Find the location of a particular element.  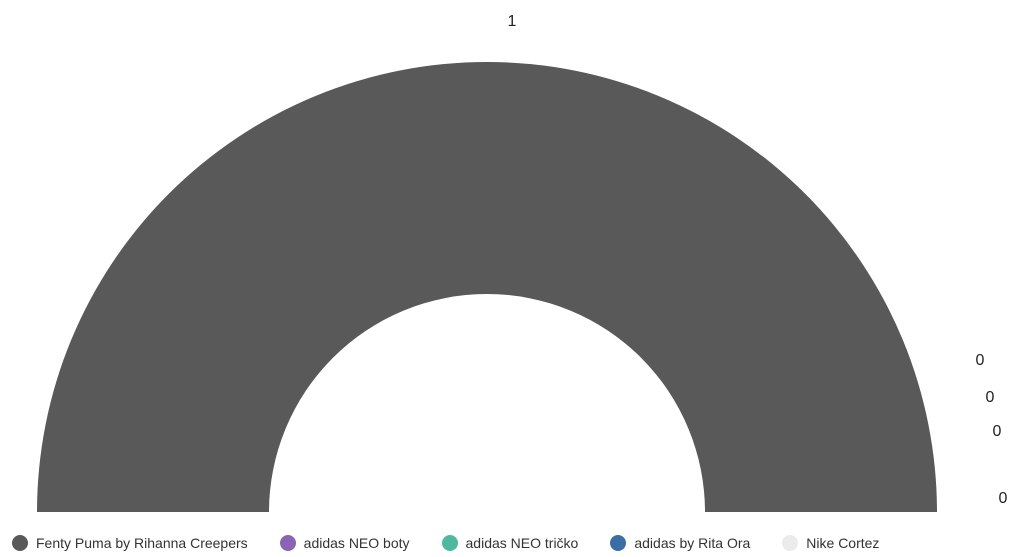

data-label-nike-cortez: 0 is located at coordinates (1003, 498).